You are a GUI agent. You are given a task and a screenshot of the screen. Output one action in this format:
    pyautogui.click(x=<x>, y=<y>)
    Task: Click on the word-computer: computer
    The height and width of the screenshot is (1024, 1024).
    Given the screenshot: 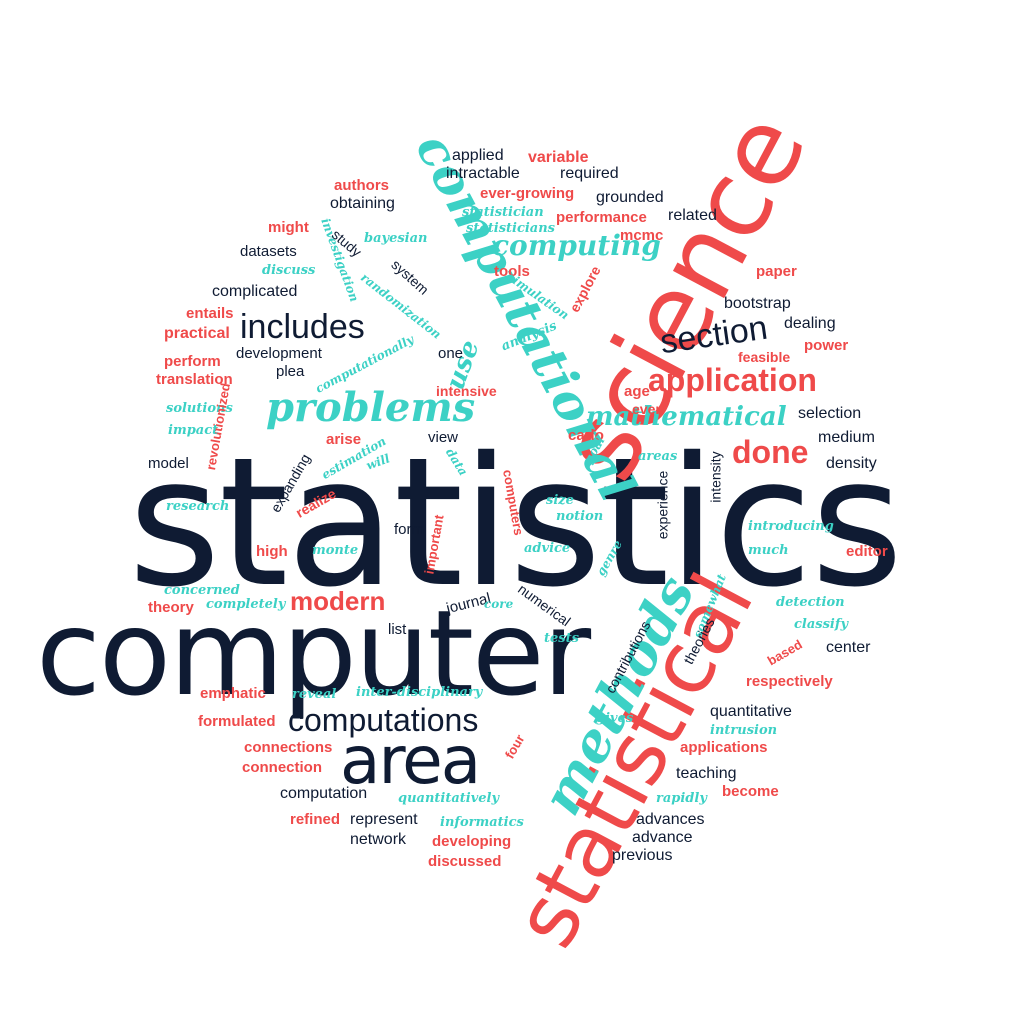 What is the action you would take?
    pyautogui.click(x=313, y=653)
    